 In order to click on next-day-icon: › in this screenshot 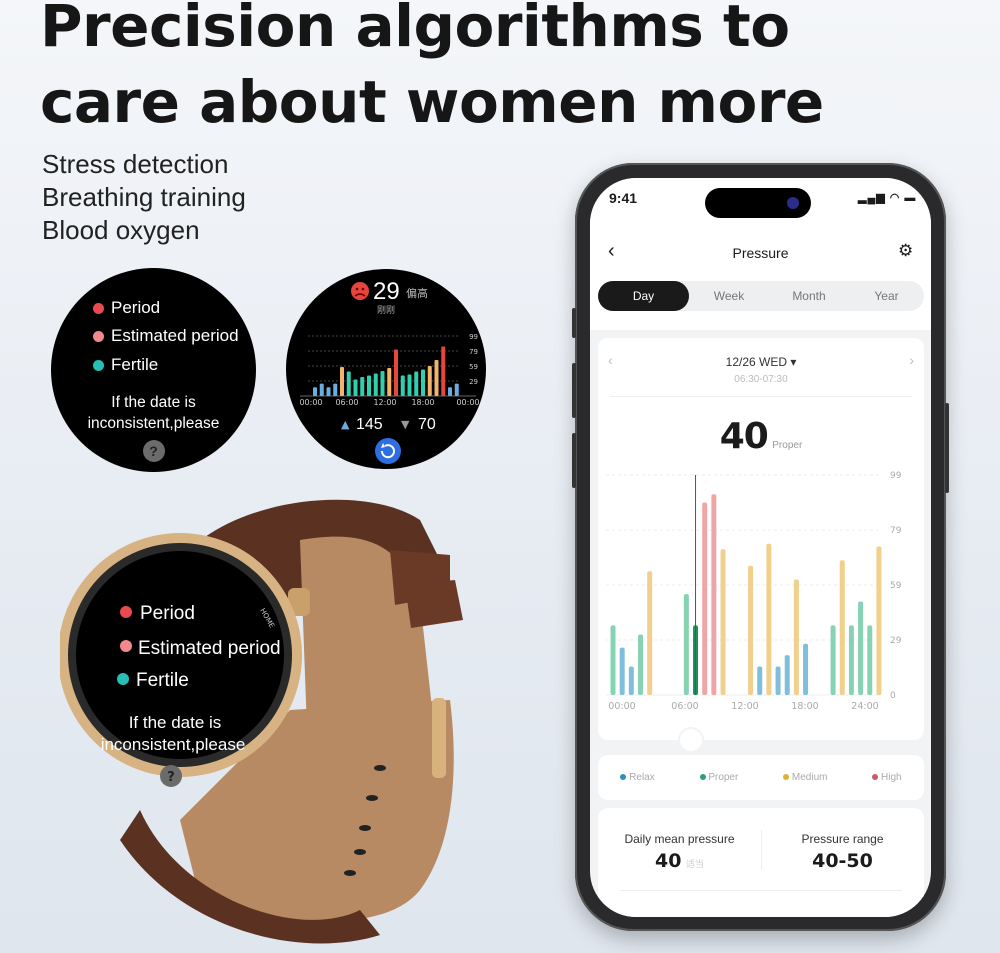, I will do `click(911, 360)`.